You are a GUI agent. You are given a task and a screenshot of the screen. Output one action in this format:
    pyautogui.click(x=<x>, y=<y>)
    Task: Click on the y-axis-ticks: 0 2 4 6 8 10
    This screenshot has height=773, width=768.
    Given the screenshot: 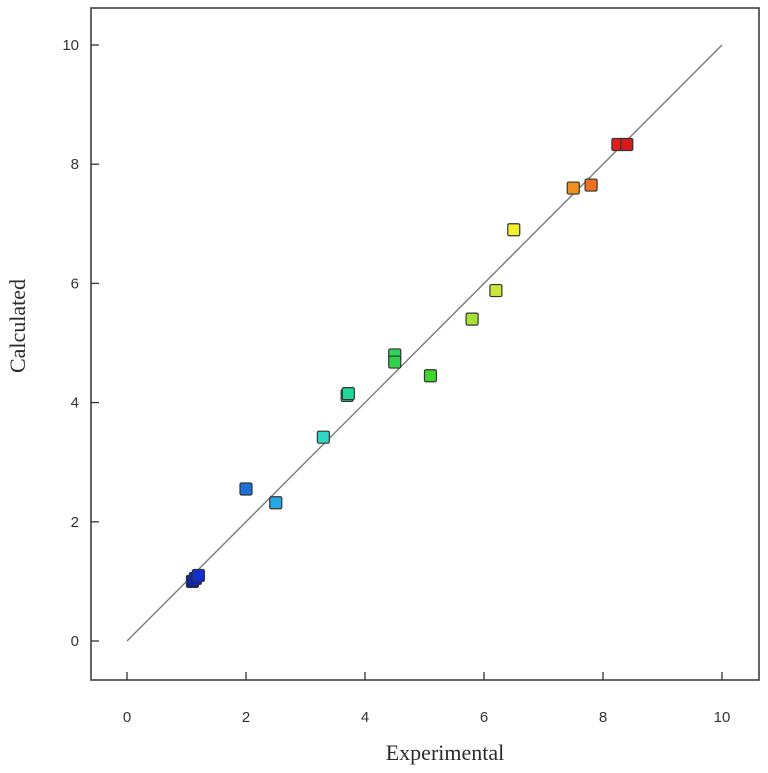 What is the action you would take?
    pyautogui.click(x=80, y=343)
    